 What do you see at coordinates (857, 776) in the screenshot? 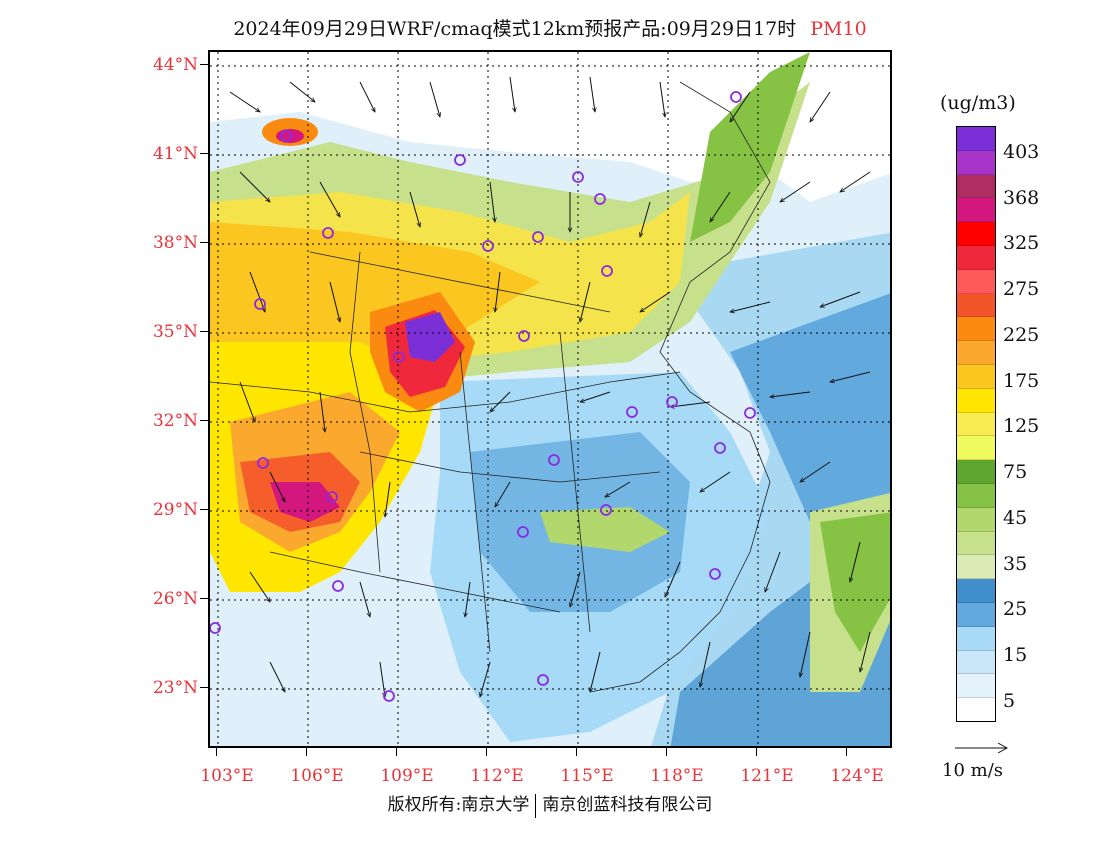
I see `lon-label-124e: 124°E` at bounding box center [857, 776].